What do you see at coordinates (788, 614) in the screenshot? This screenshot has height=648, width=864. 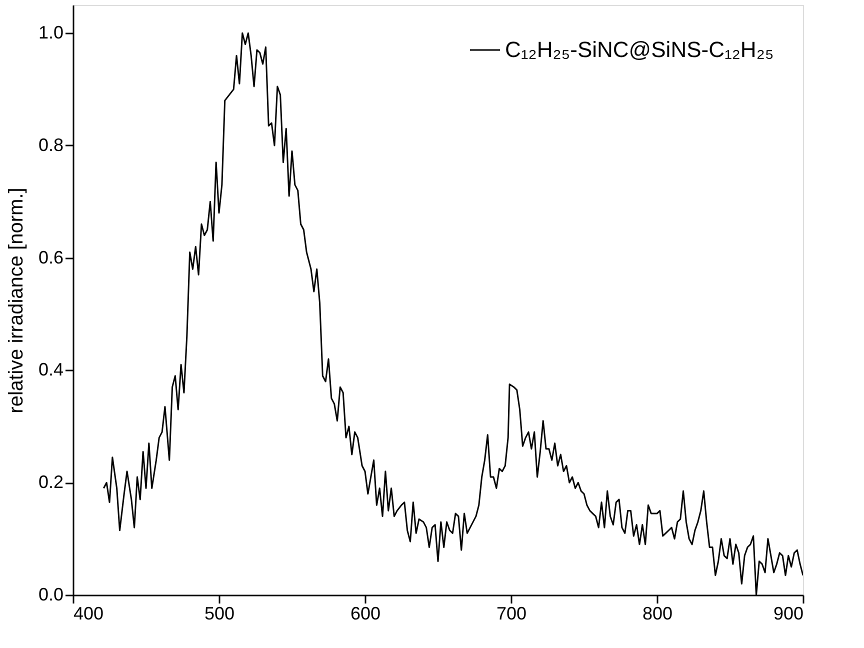 I see `x-tick-label: 900` at bounding box center [788, 614].